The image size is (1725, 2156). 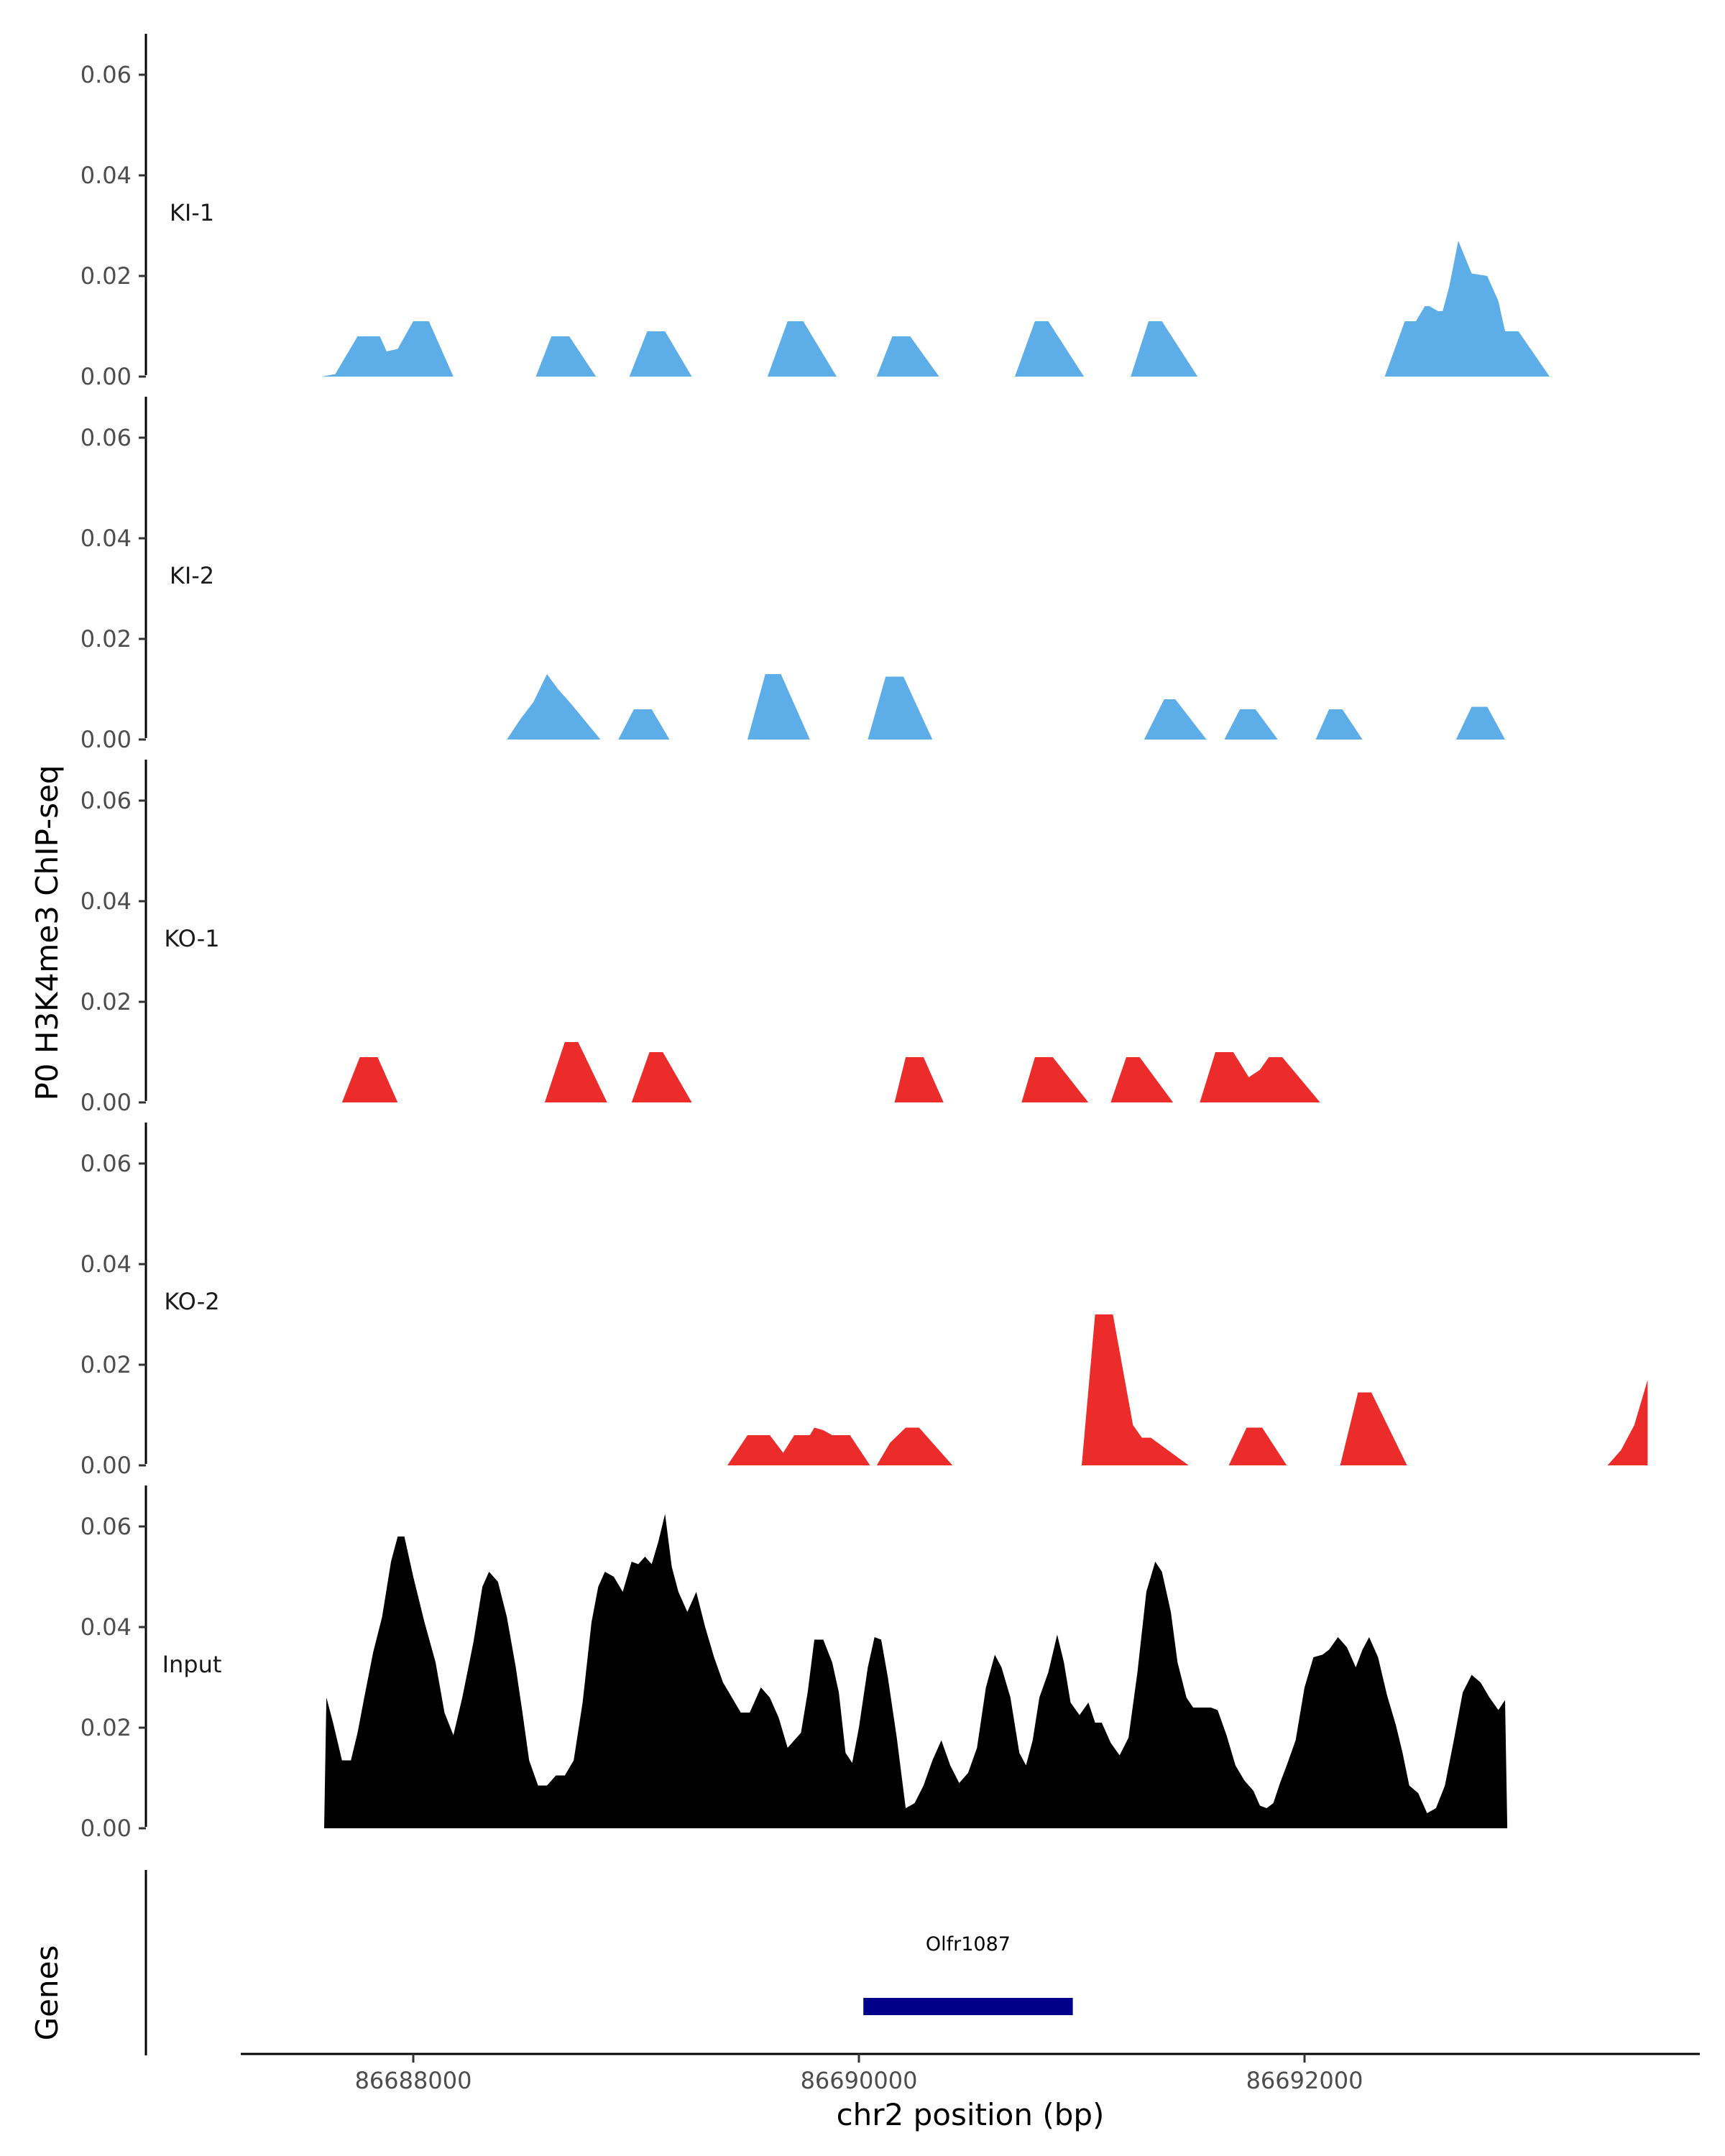 What do you see at coordinates (971, 2115) in the screenshot?
I see `x-axis-title: chr2 position (bp)` at bounding box center [971, 2115].